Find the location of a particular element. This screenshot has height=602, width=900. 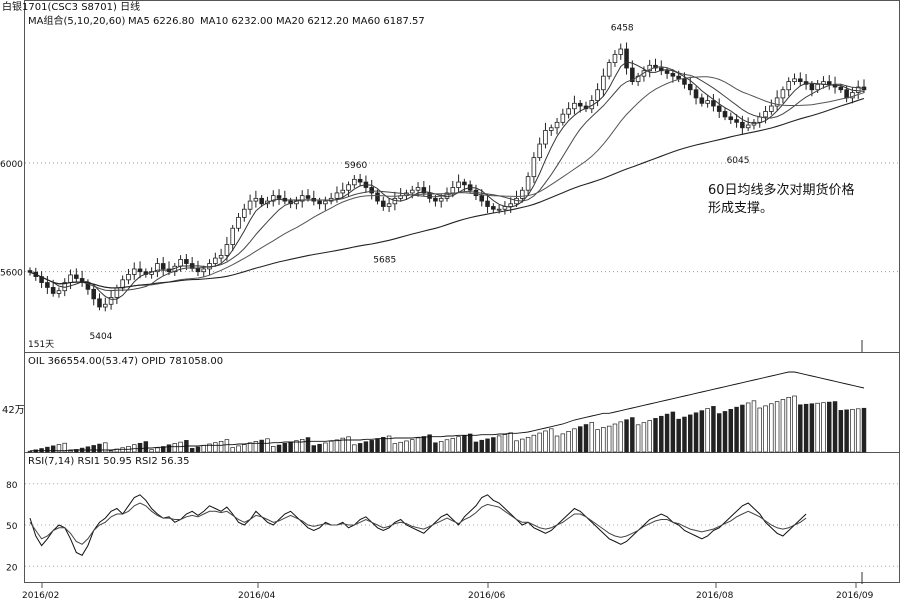

rsi-header: RSI(7,14) RSI1 50.95 RSI2 56.35 is located at coordinates (109, 461).